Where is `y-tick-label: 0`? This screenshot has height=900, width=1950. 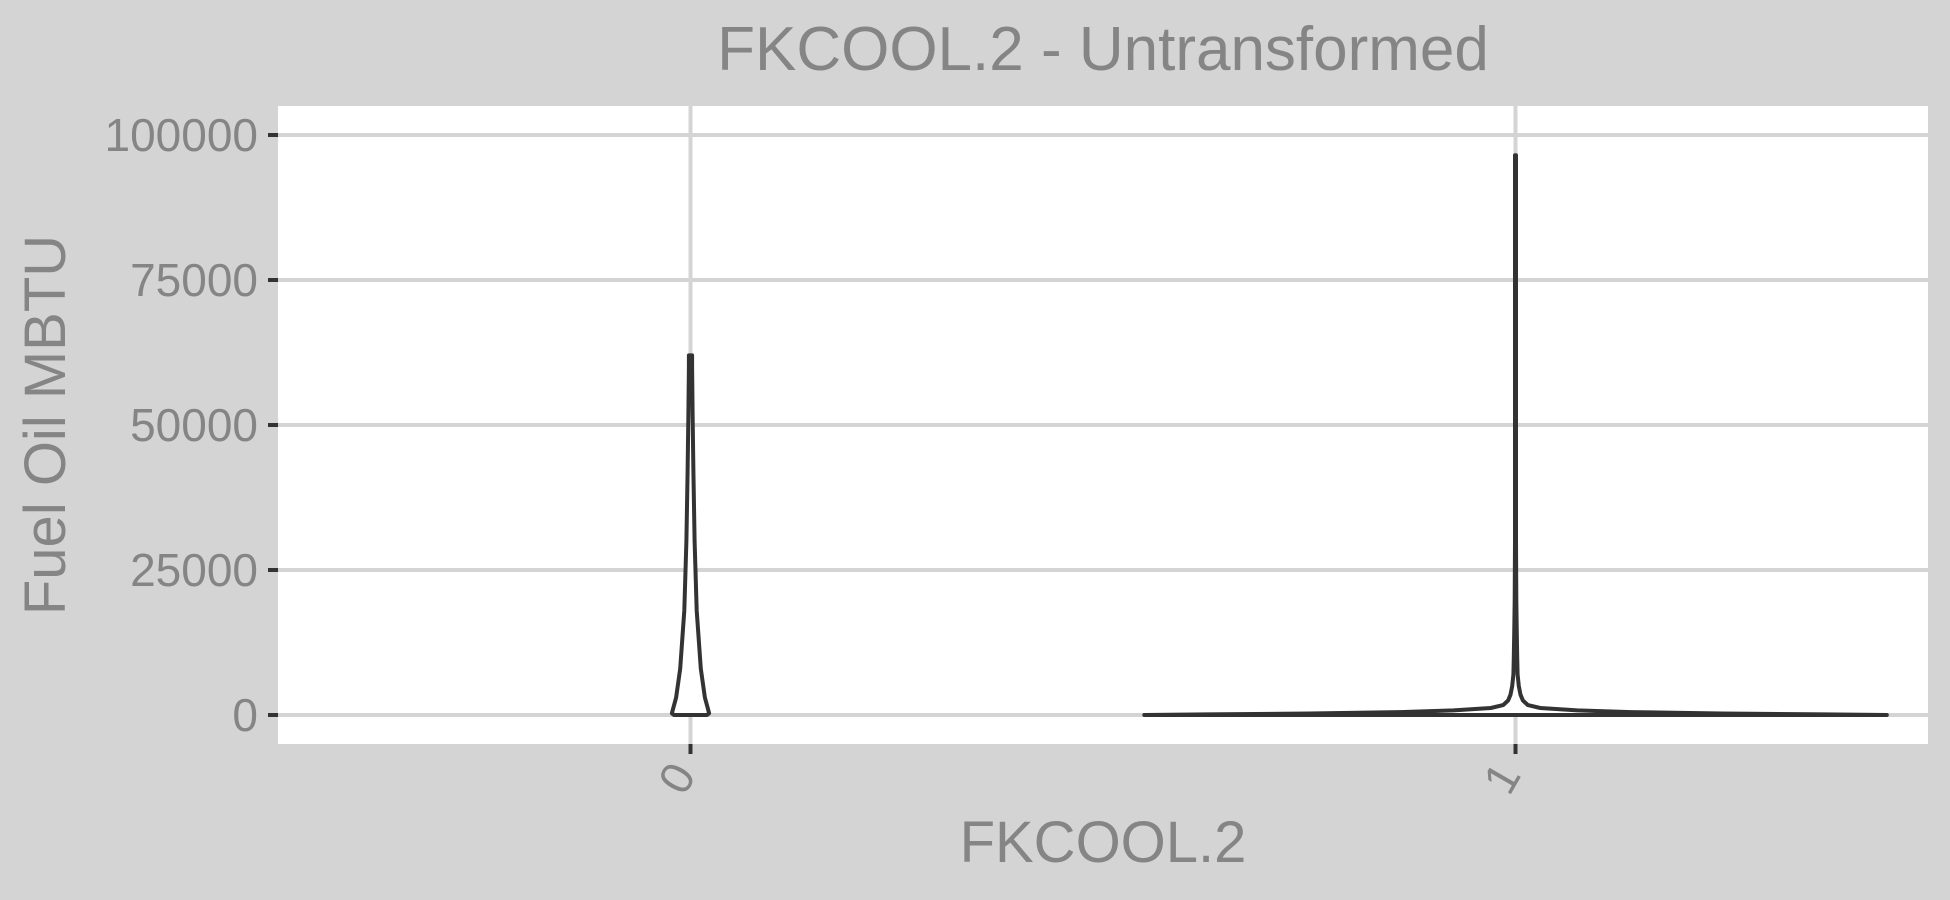
y-tick-label: 0 is located at coordinates (245, 715).